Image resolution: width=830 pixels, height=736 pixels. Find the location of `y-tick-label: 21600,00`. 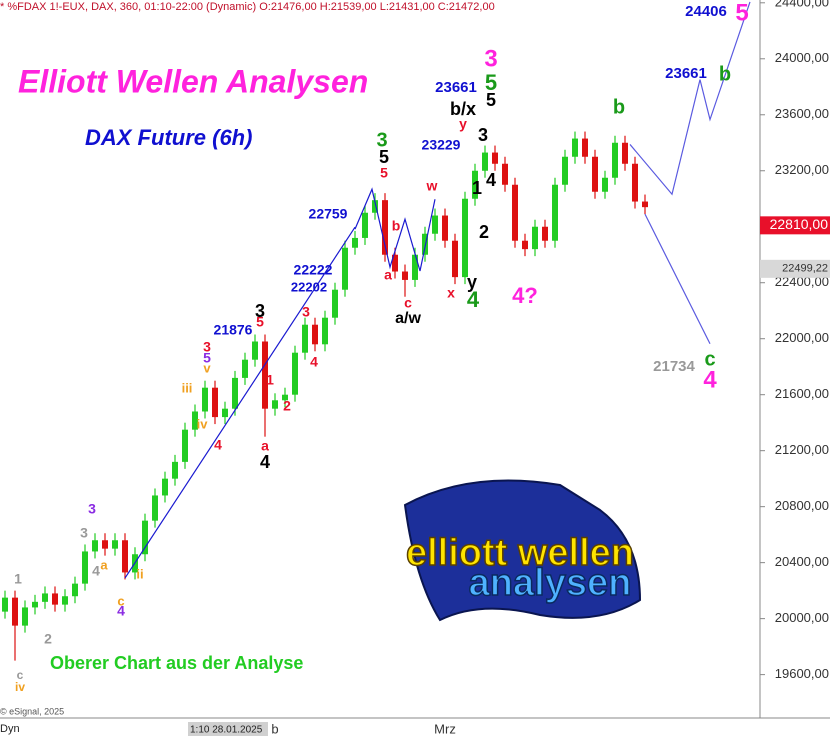

y-tick-label: 21600,00 is located at coordinates (802, 393).